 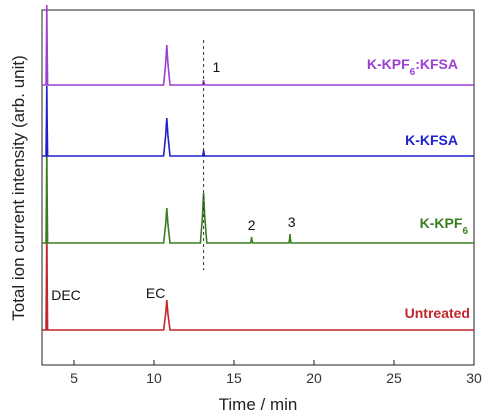 What do you see at coordinates (155, 293) in the screenshot?
I see `peak-annotation: EC` at bounding box center [155, 293].